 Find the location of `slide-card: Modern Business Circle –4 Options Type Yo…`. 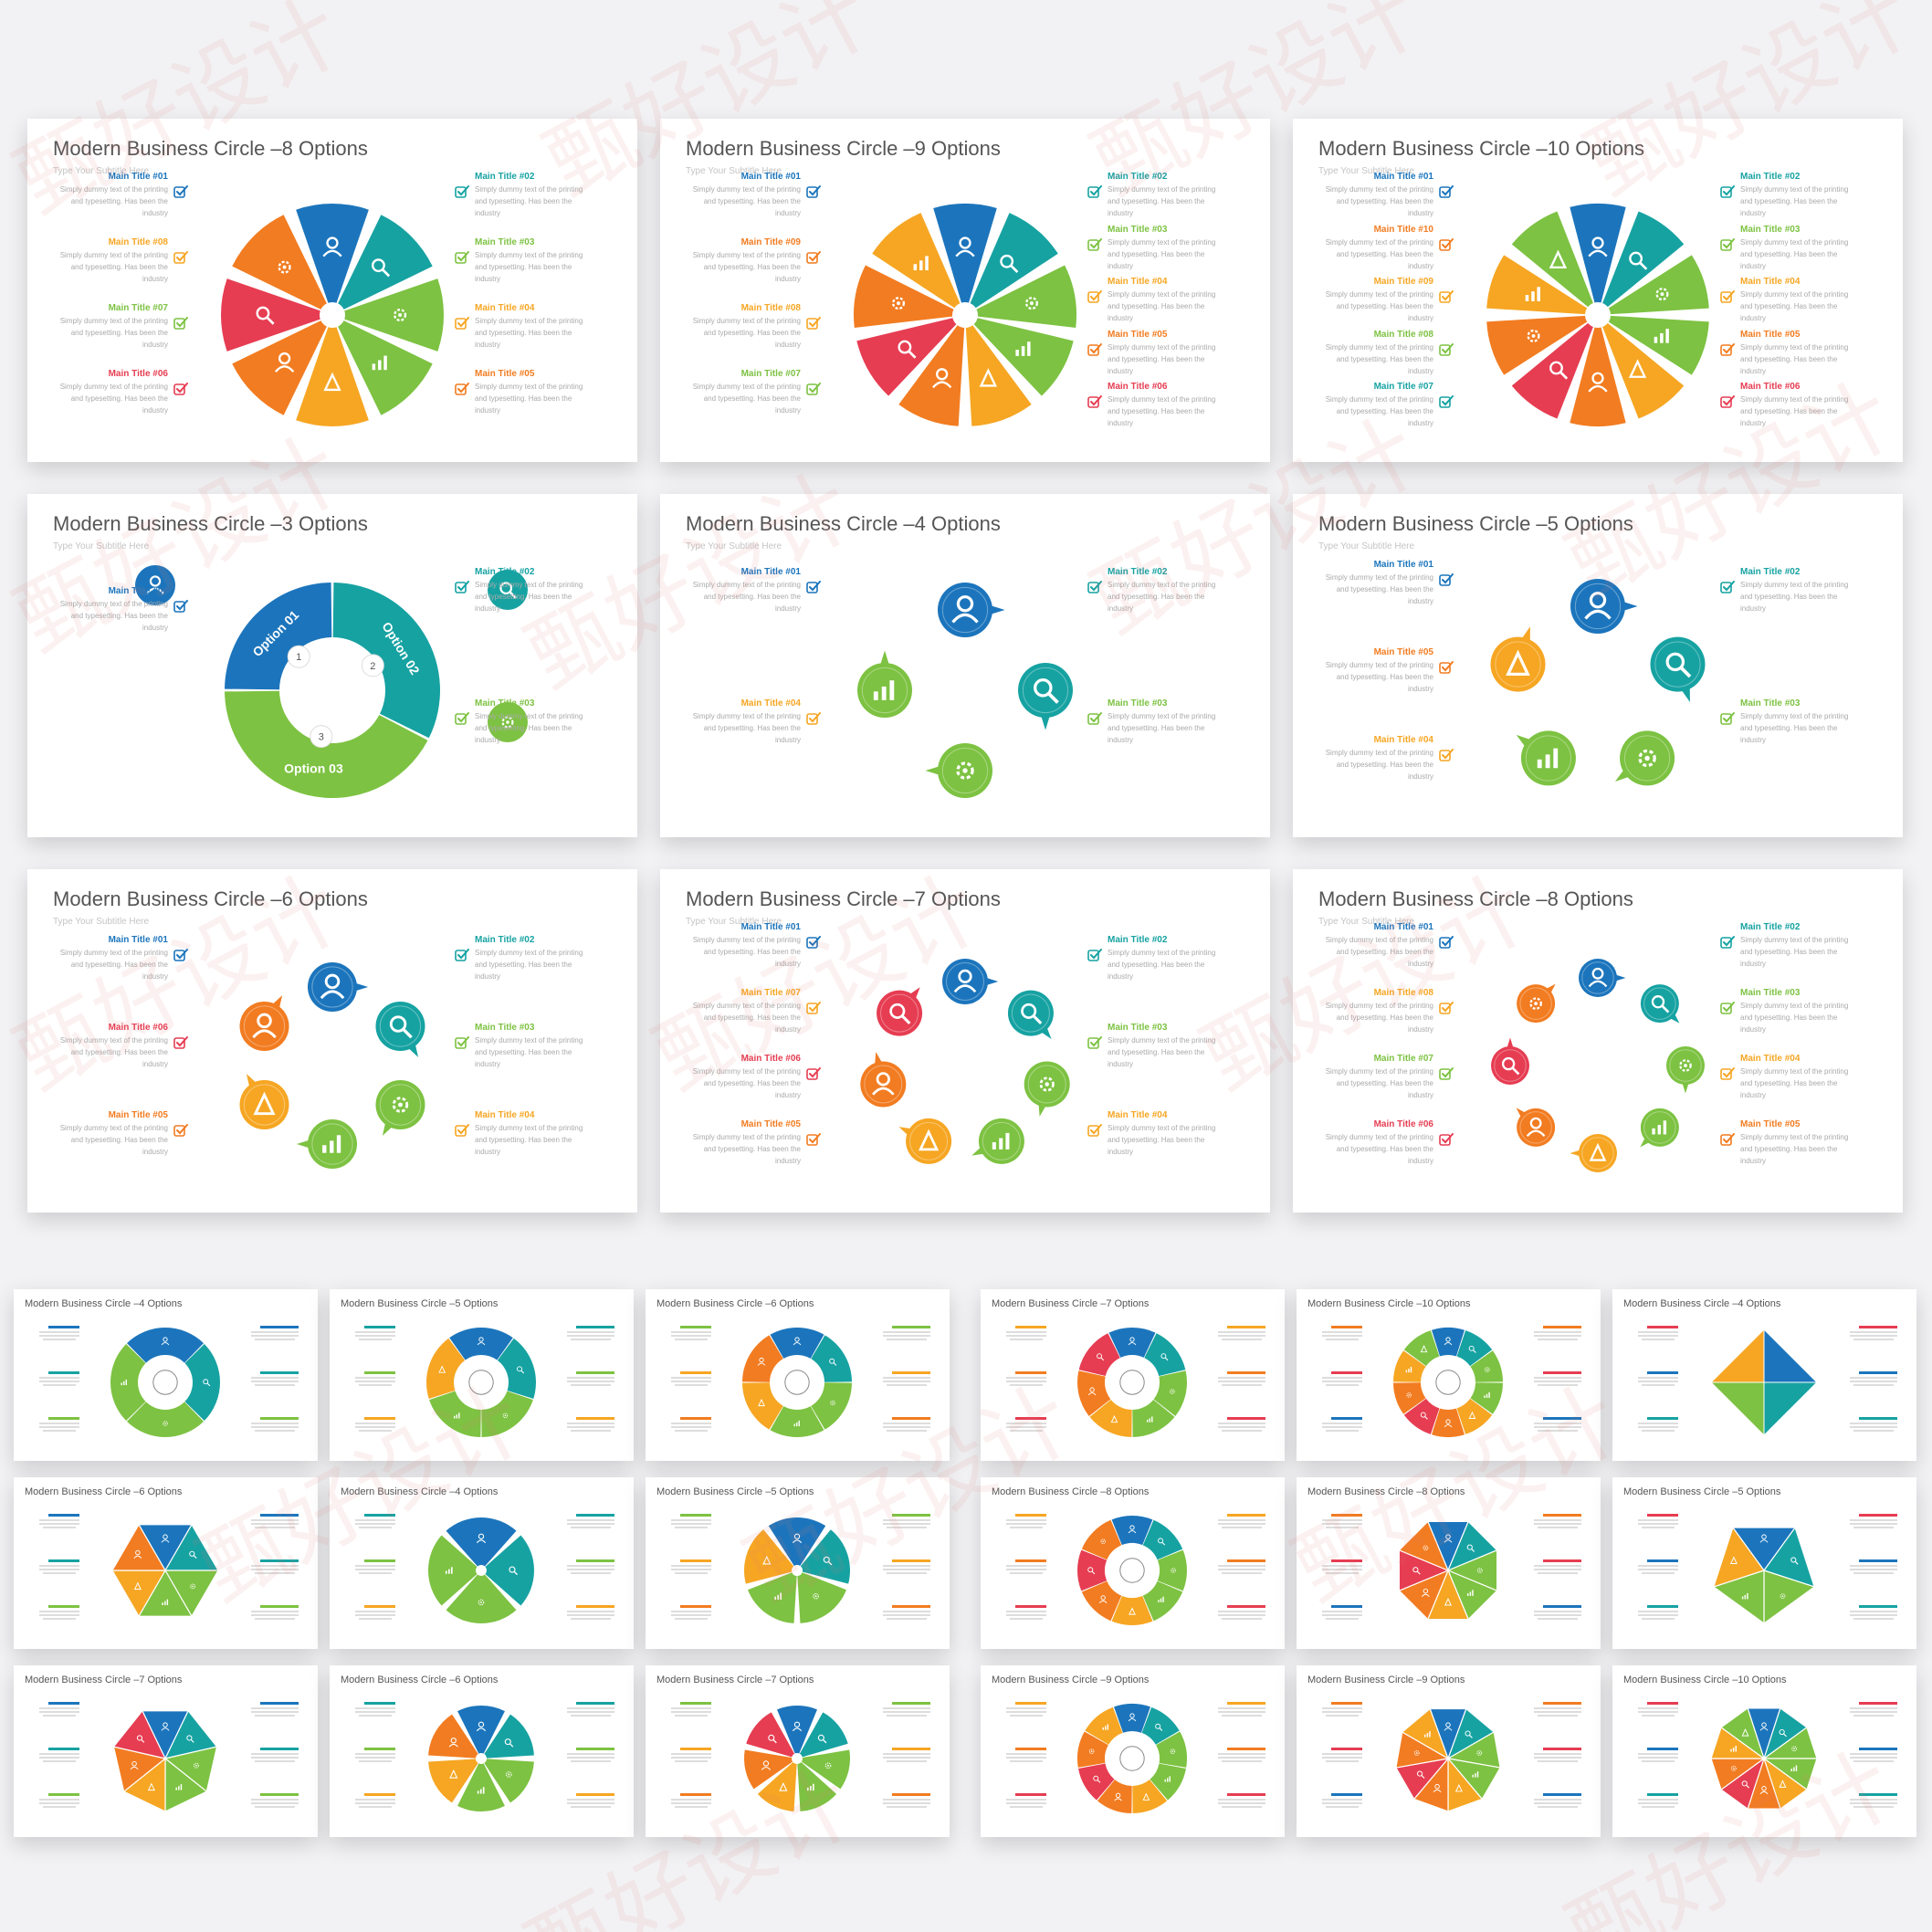

slide-card: Modern Business Circle –4 Options Type Yo… is located at coordinates (965, 665).